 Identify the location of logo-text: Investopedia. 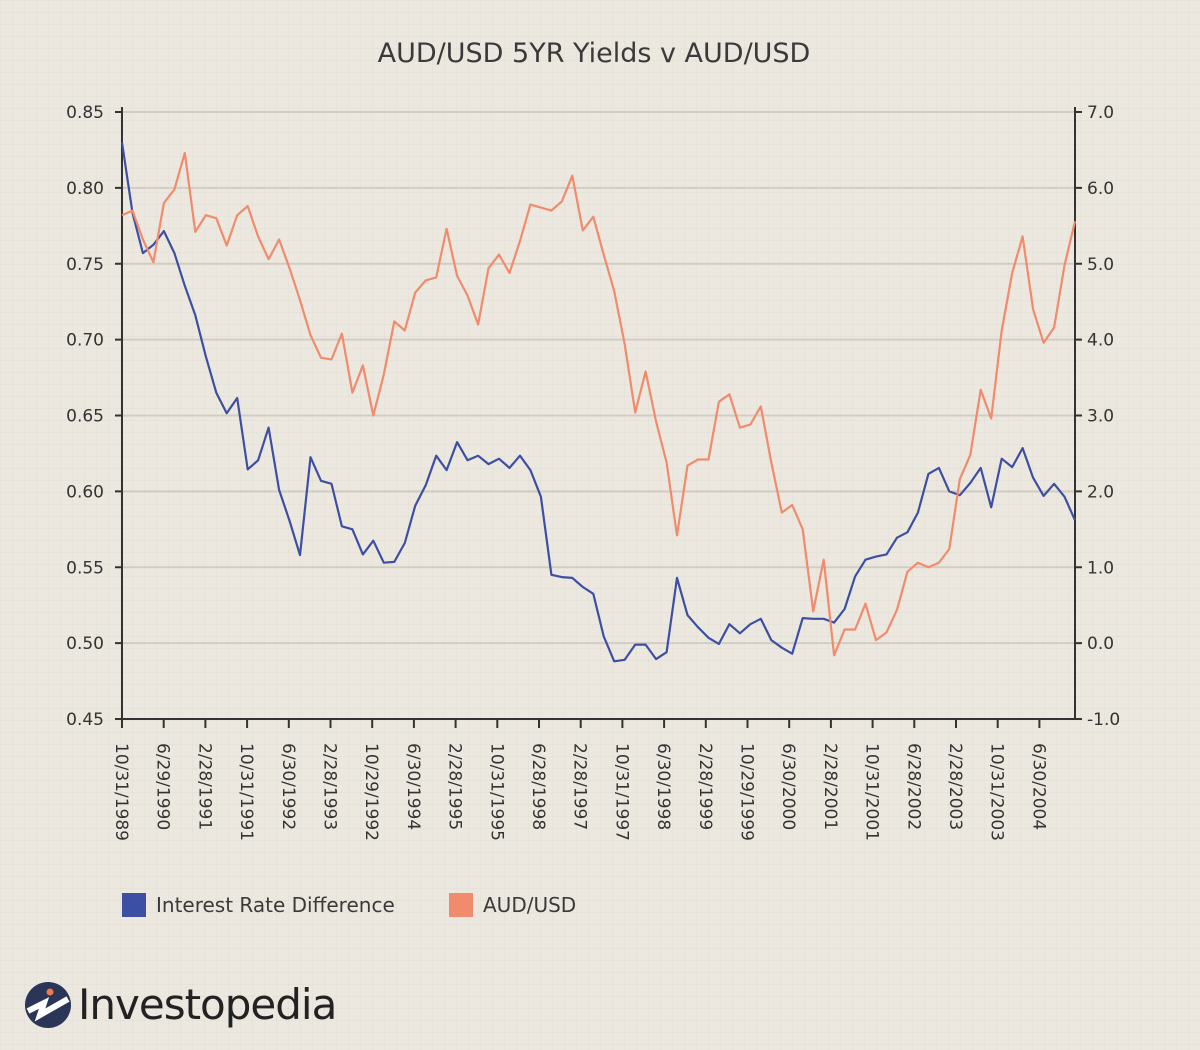
(207, 1004).